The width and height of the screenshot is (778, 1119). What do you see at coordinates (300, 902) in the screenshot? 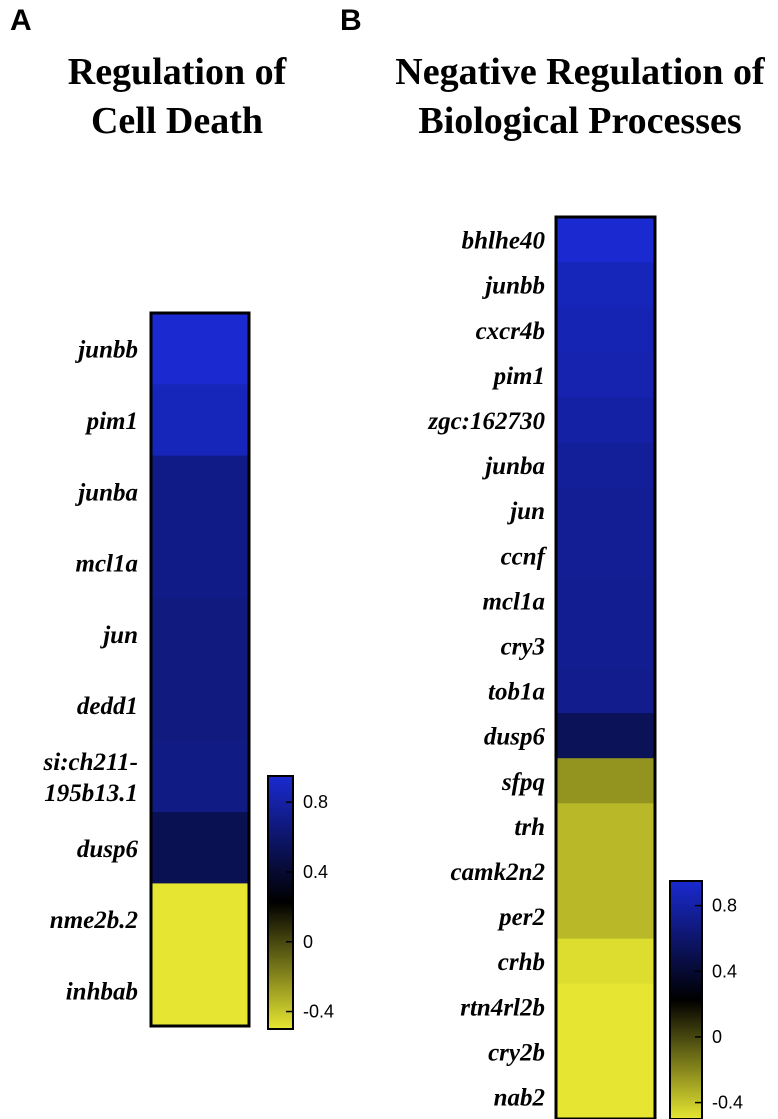
I see `panel-a-colorbar: 0.8 0.4 0 -0.4` at bounding box center [300, 902].